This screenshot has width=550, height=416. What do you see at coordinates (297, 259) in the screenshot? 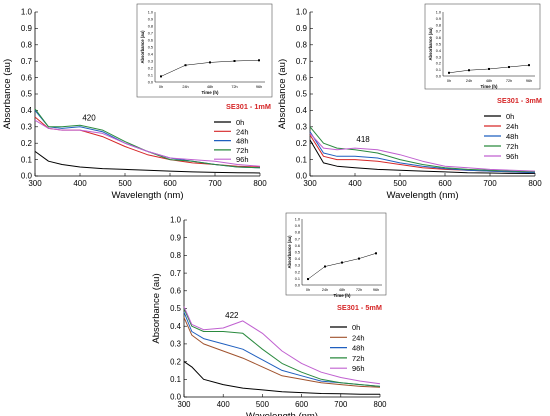
I see `inset-y-tick-label: 0.4` at bounding box center [297, 259].